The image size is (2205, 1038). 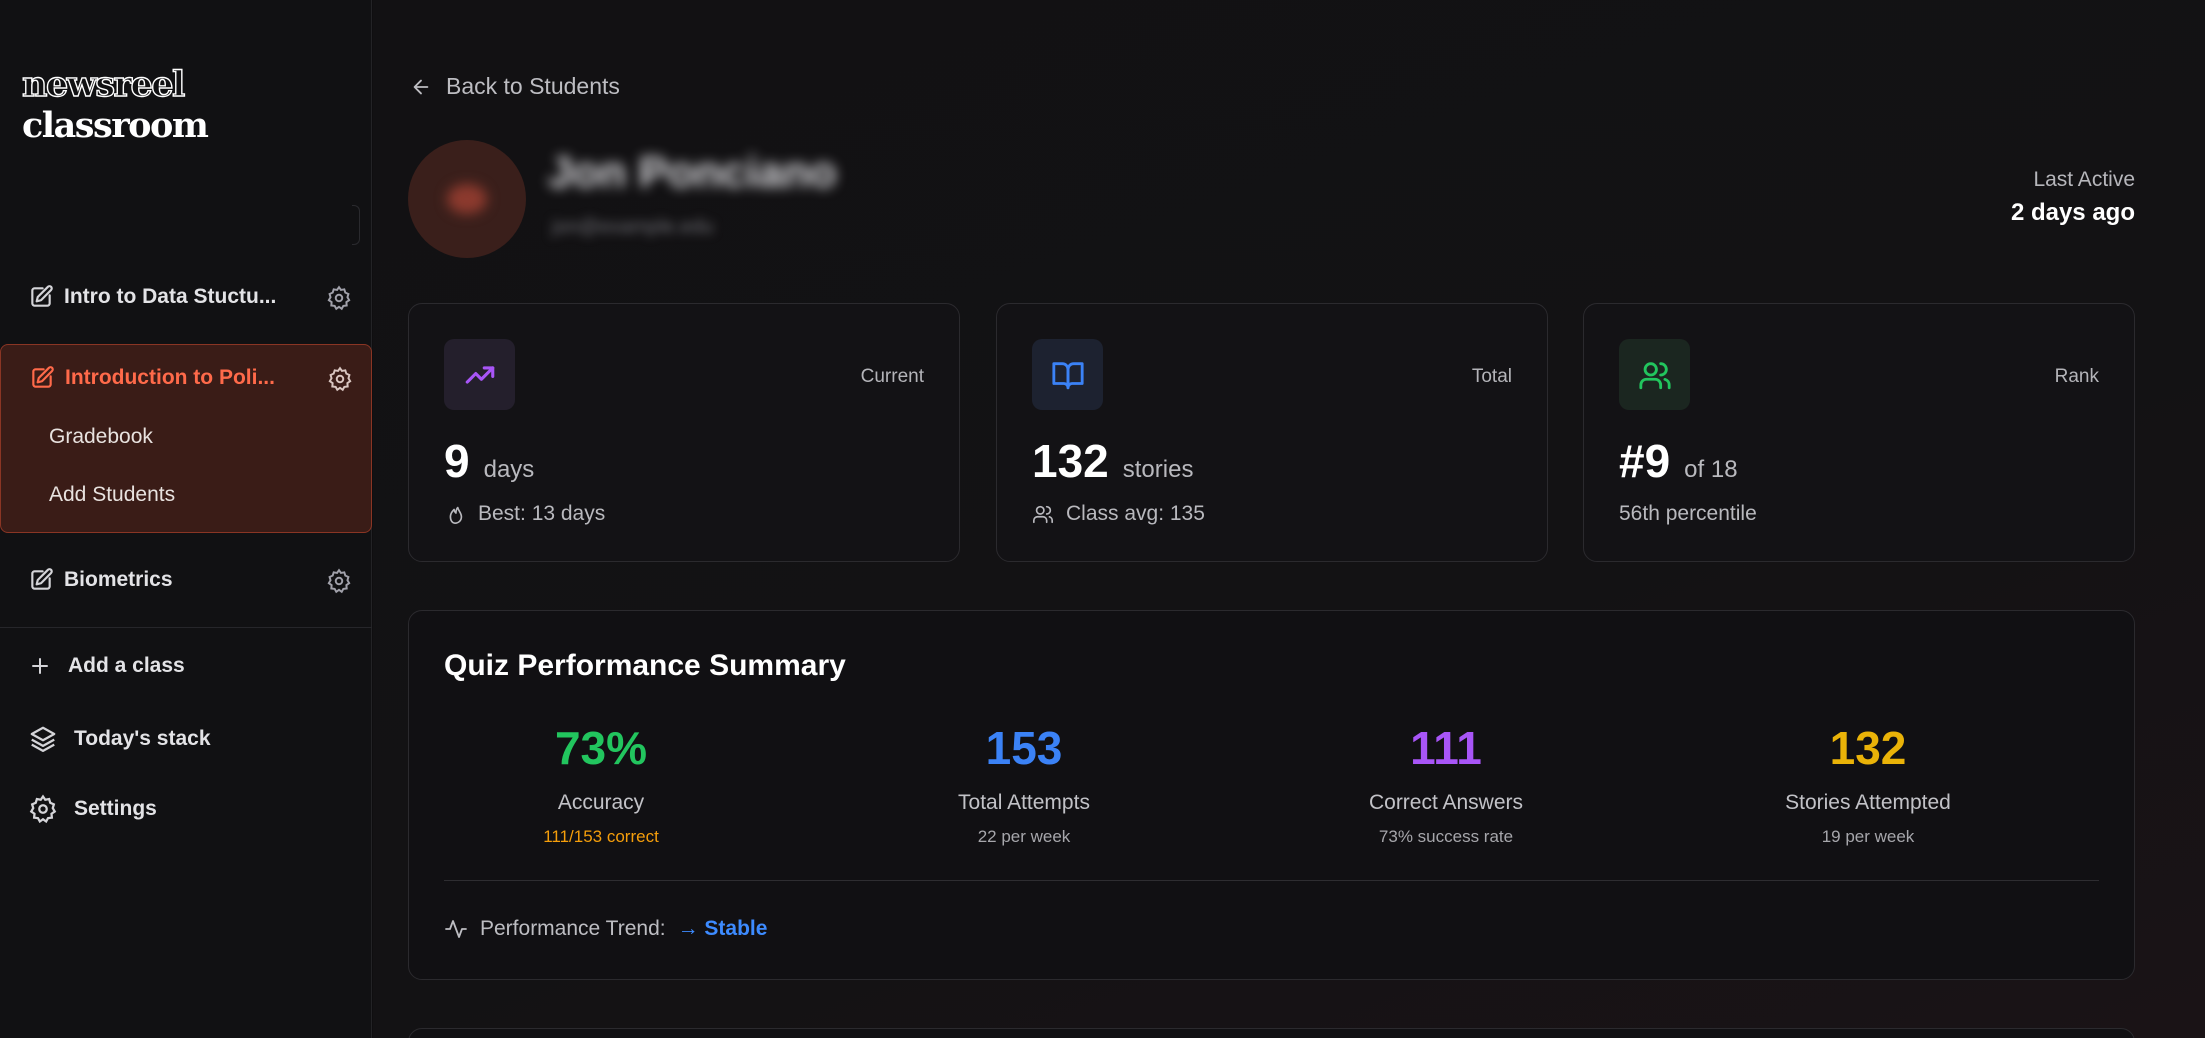 What do you see at coordinates (601, 784) in the screenshot?
I see `metric-accuracy: 73% Accuracy 111/153 correct` at bounding box center [601, 784].